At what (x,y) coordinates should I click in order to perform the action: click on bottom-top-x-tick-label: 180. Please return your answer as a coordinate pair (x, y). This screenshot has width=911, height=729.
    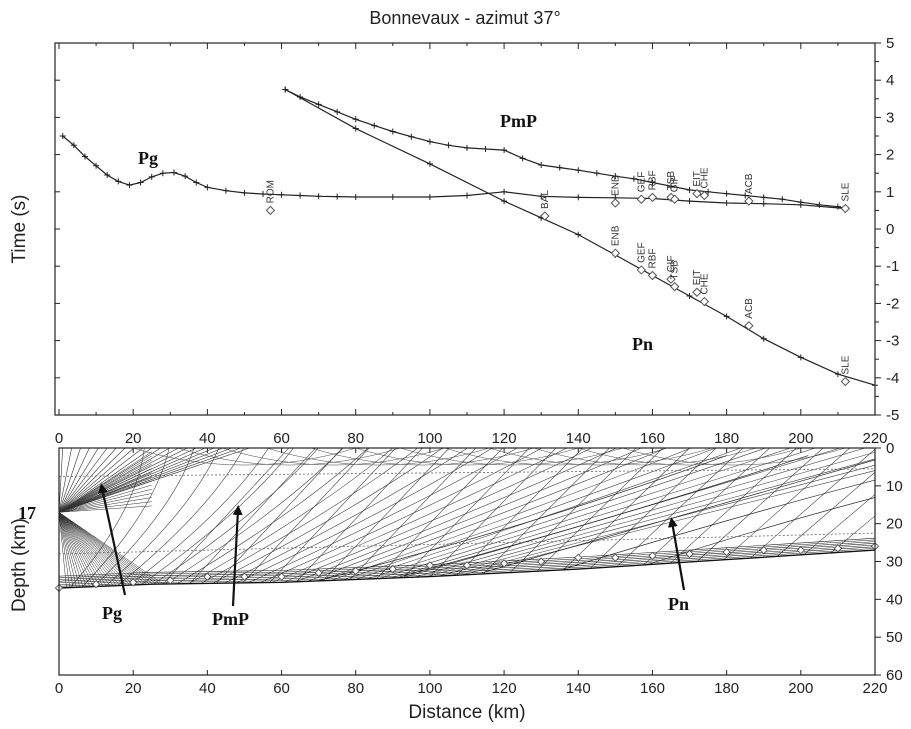
    Looking at the image, I should click on (726, 438).